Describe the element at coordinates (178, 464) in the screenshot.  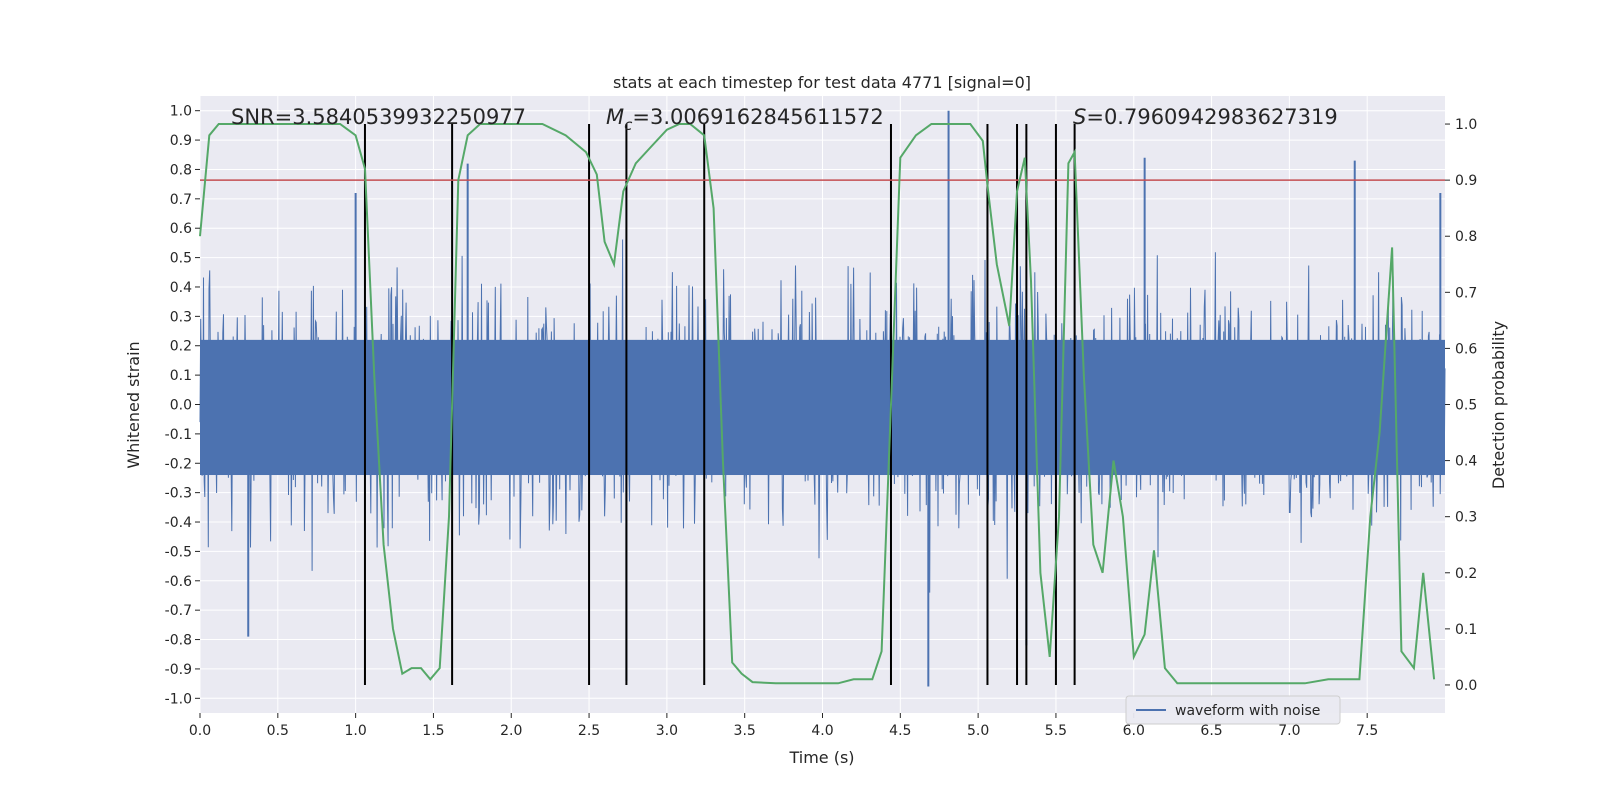
I see `left-tick-label: -0.2` at that location.